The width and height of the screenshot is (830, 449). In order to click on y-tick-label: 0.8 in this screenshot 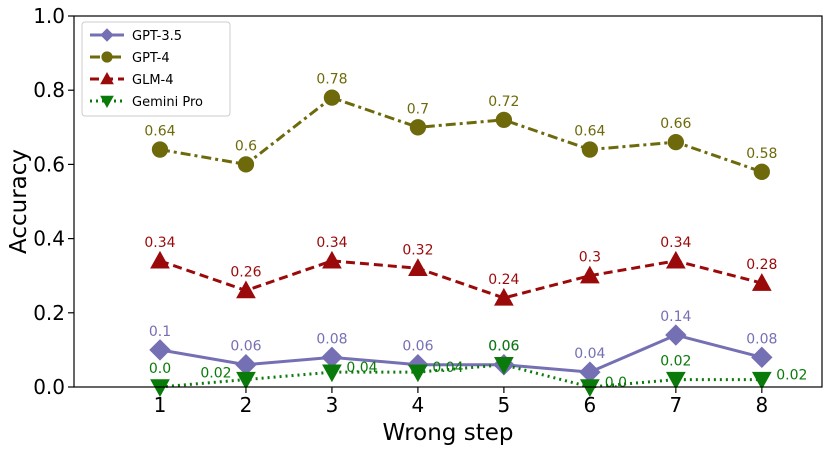, I will do `click(49, 90)`.